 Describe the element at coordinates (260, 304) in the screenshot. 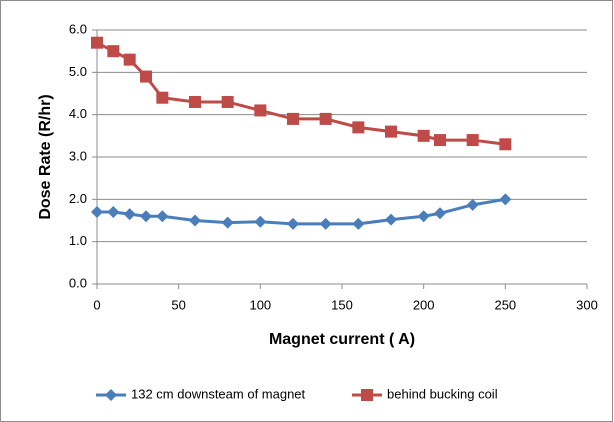

I see `x-tick-label: 100` at that location.